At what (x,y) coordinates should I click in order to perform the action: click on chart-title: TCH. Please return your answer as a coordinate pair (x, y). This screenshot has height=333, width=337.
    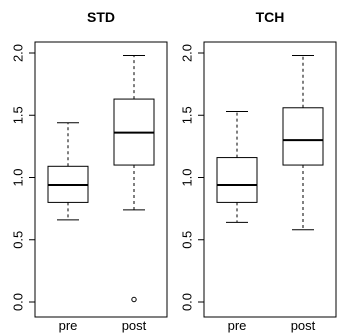
    Looking at the image, I should click on (270, 17).